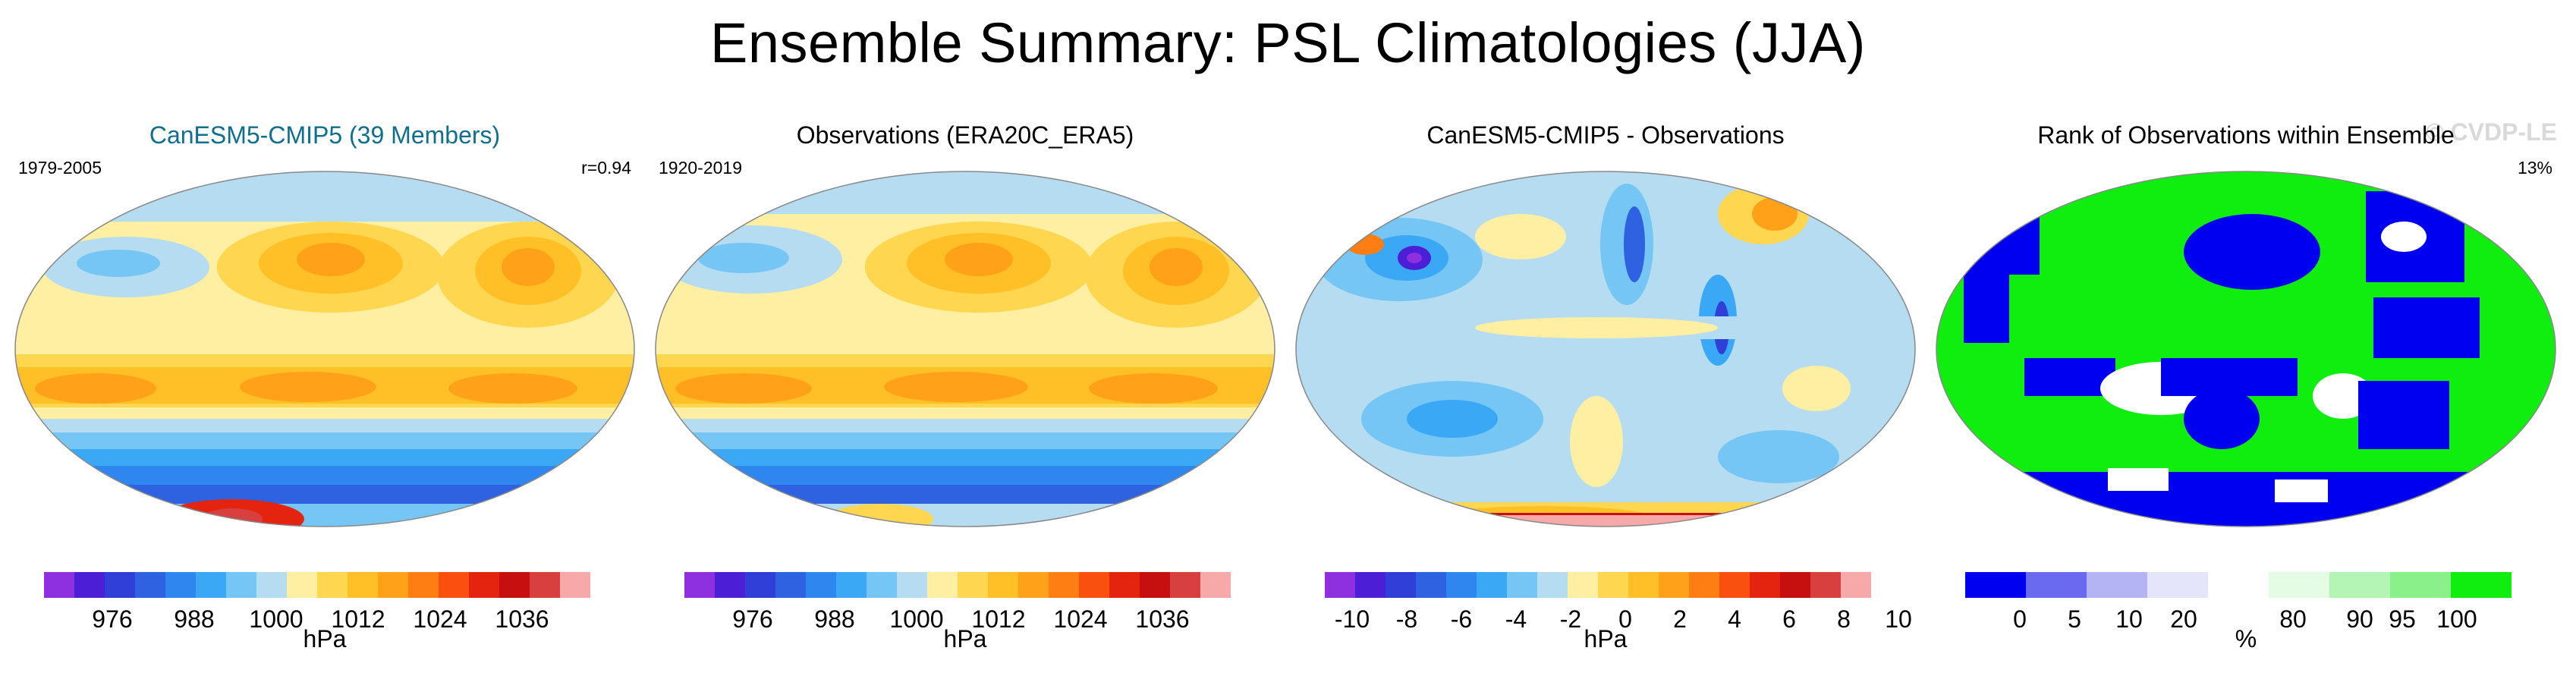  Describe the element at coordinates (965, 349) in the screenshot. I see `psl-map-observations` at that location.